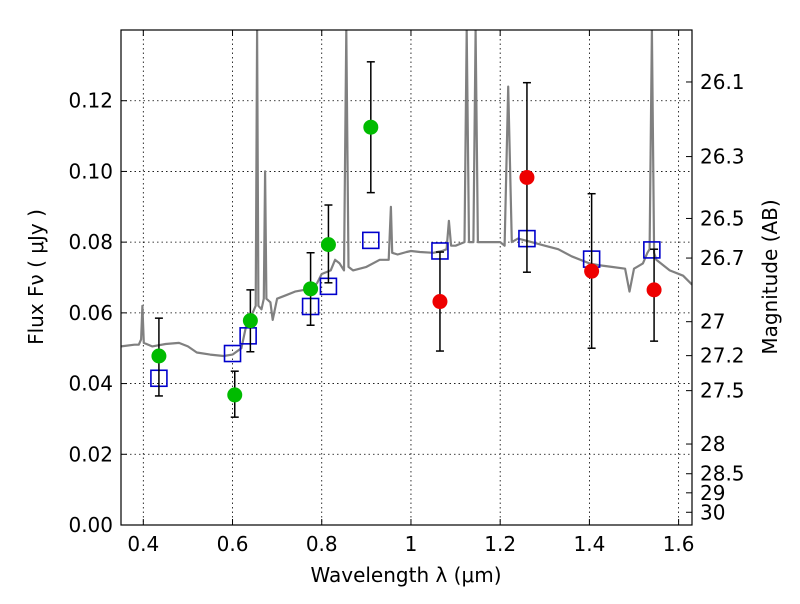 The image size is (800, 604). Describe the element at coordinates (770, 276) in the screenshot. I see `right-axis-label: Magnitude (AB)` at that location.